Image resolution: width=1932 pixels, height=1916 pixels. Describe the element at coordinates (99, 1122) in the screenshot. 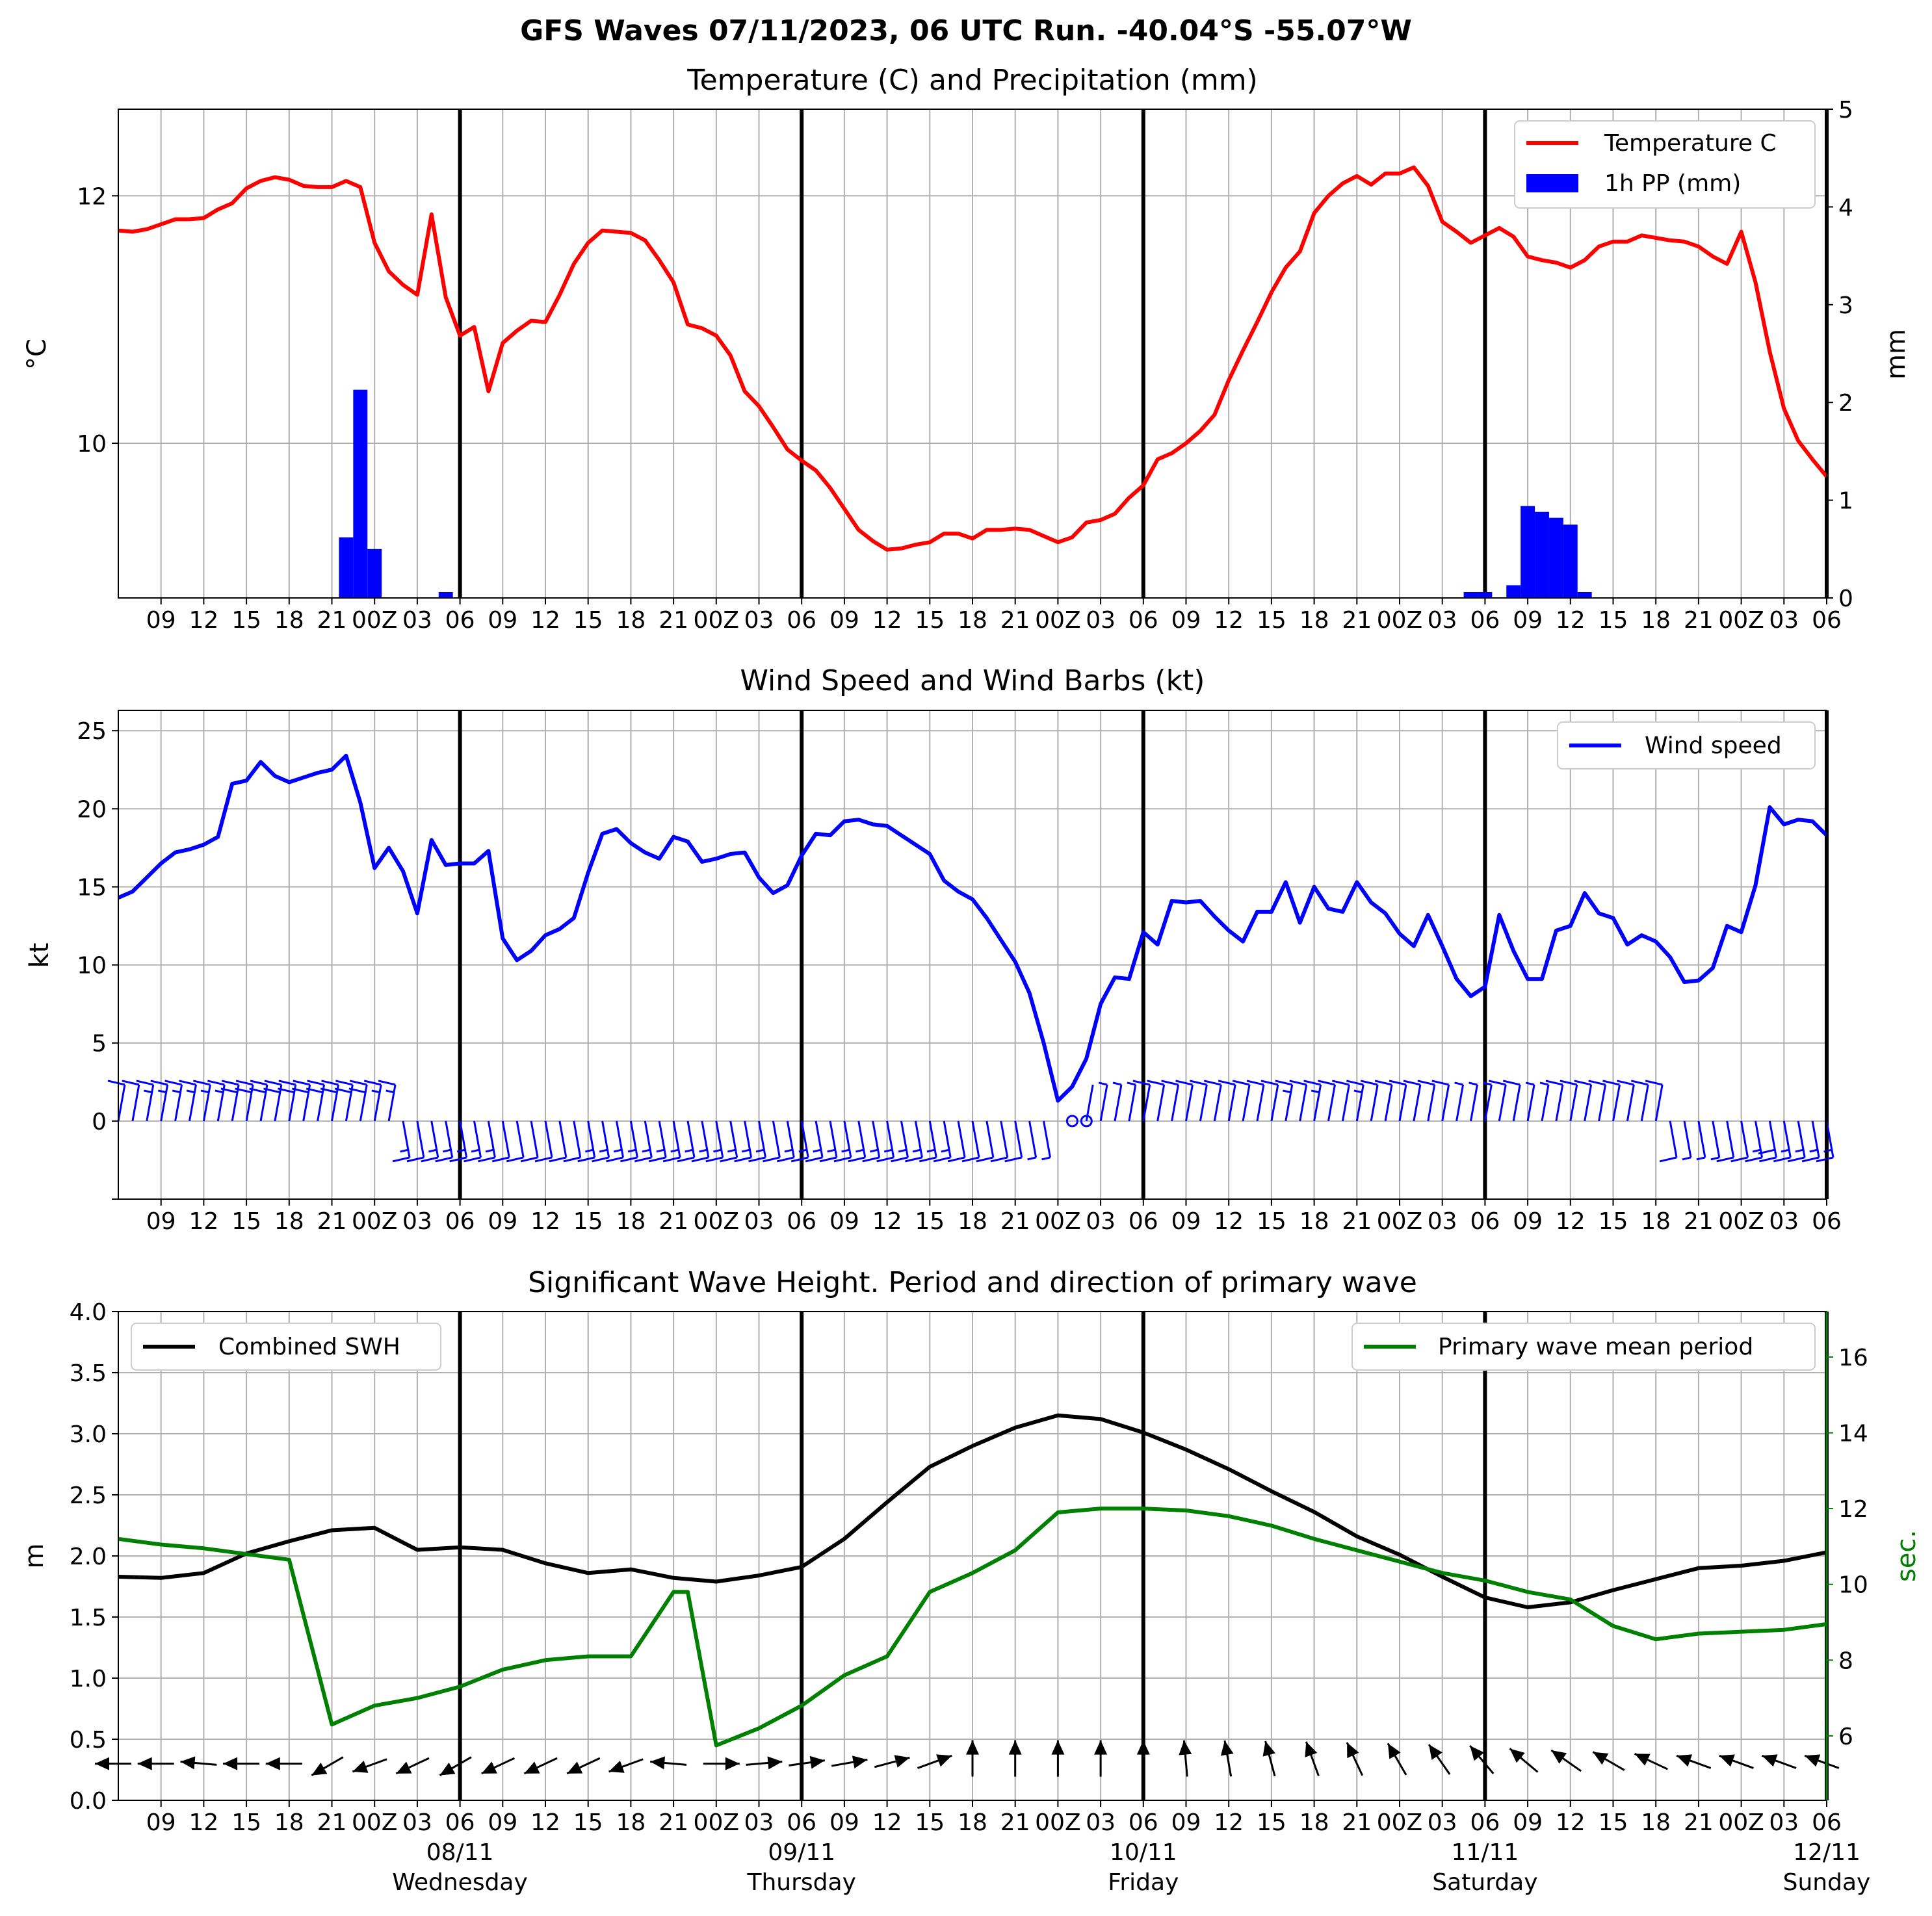

I see `y-tick-label: 0` at that location.